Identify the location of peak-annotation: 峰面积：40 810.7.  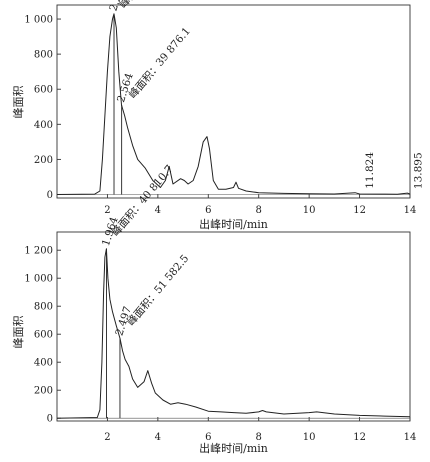
(143, 201).